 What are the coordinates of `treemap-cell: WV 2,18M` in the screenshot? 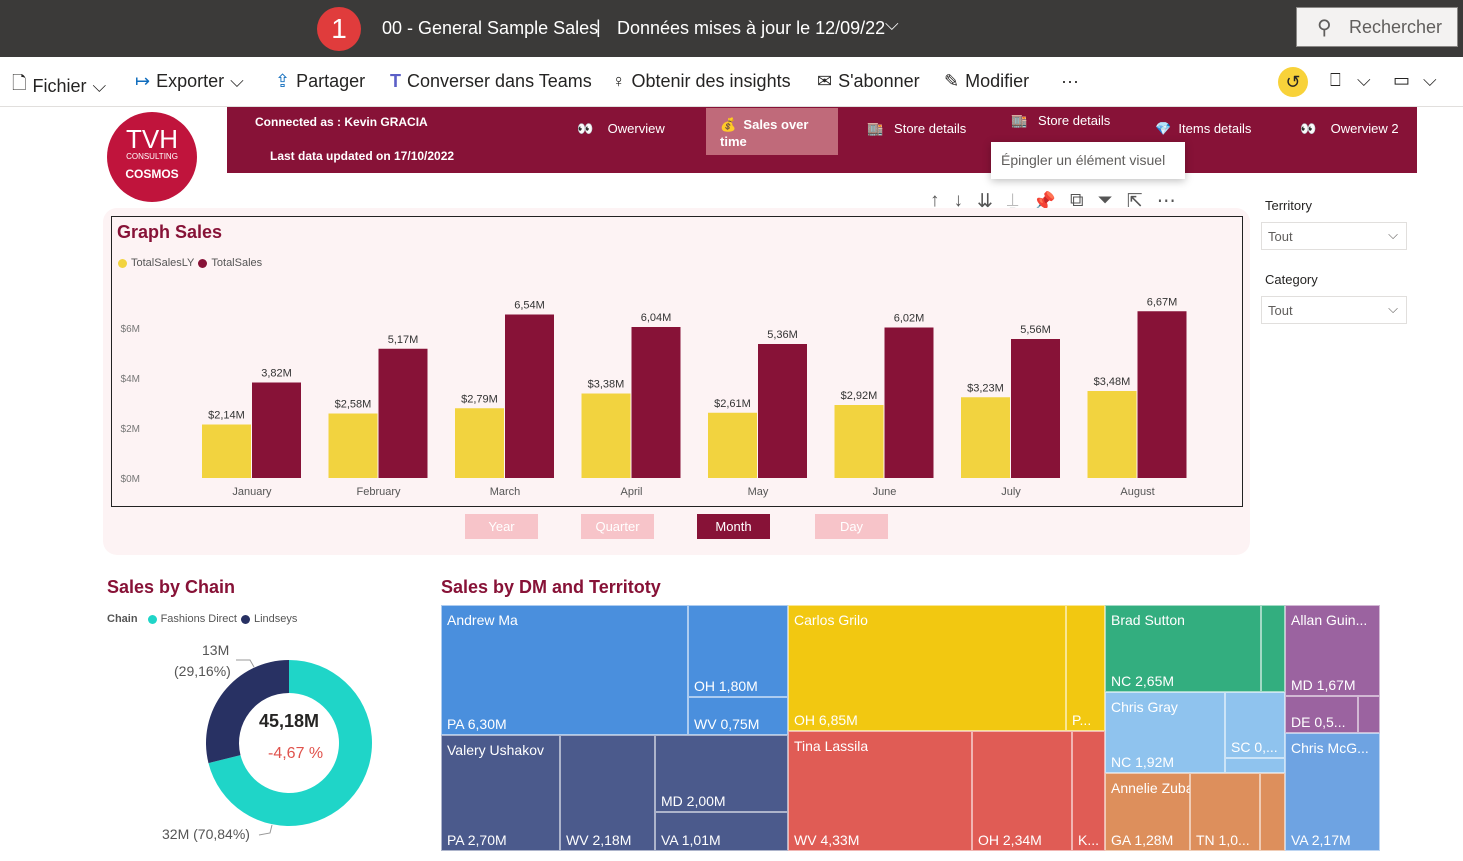 It's located at (607, 793).